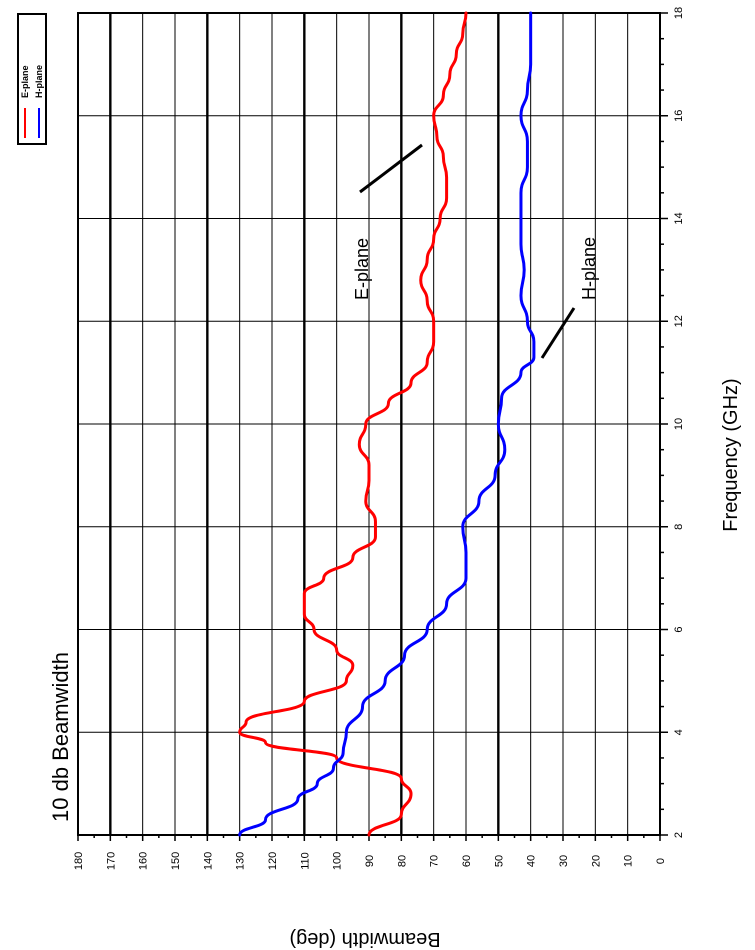 This screenshot has height=950, width=755. I want to click on frequency-tick-label: 6, so click(679, 629).